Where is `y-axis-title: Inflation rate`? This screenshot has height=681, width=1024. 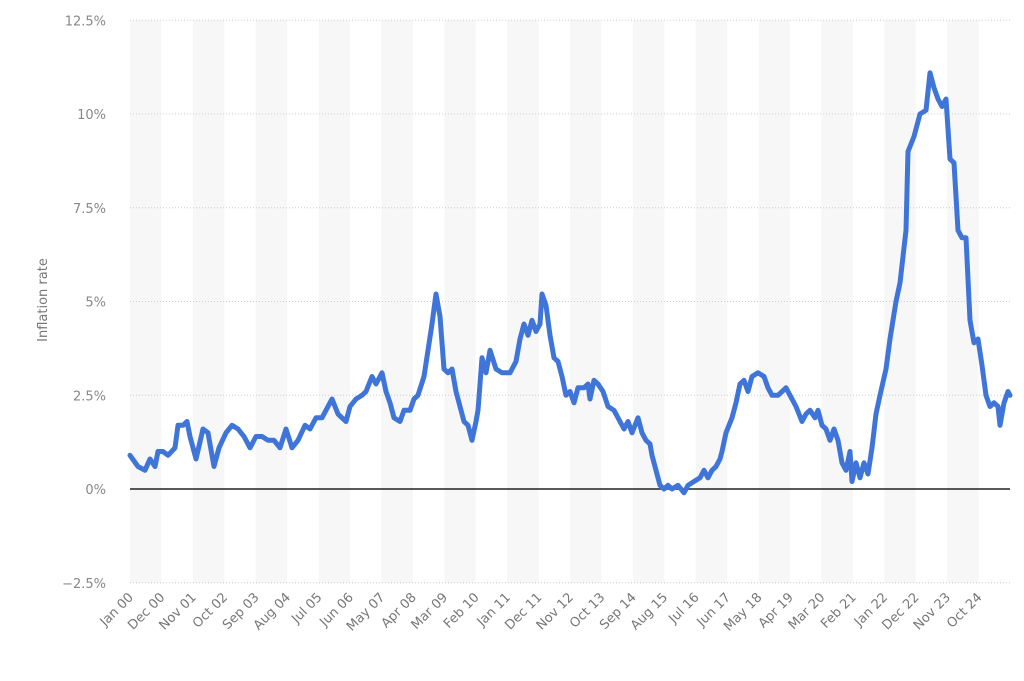 y-axis-title: Inflation rate is located at coordinates (43, 300).